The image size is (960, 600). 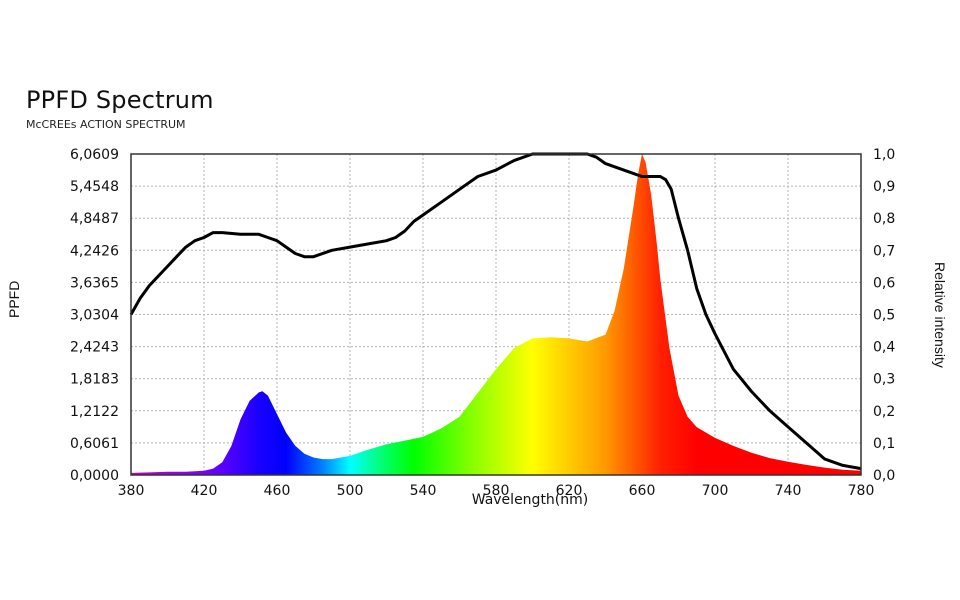 I want to click on x-axis-ticks: 380 420 460 500 540 580 620 660 700 740 780, so click(x=496, y=491).